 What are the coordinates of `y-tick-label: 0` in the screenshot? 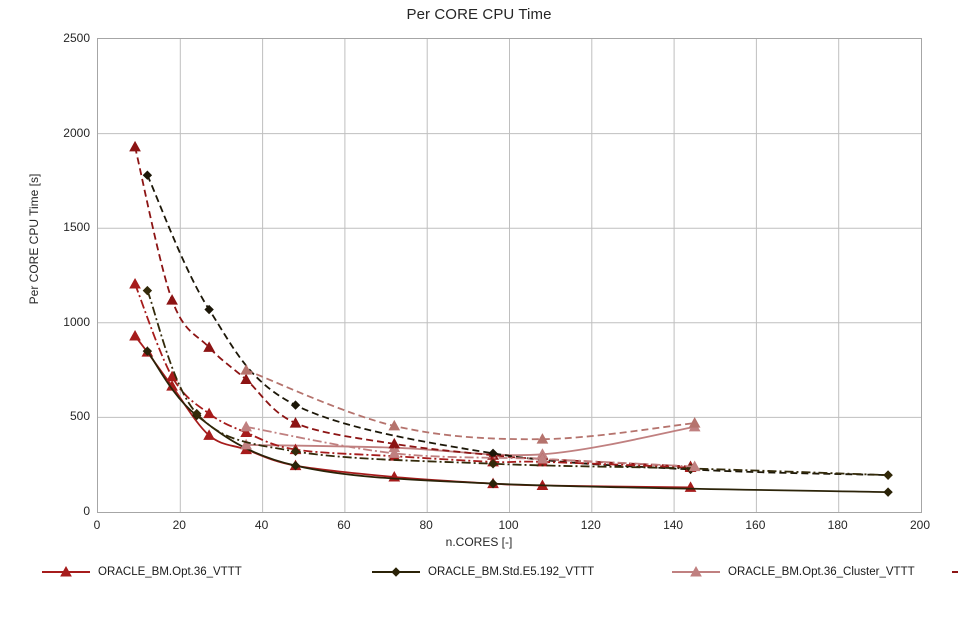 It's located at (86, 511).